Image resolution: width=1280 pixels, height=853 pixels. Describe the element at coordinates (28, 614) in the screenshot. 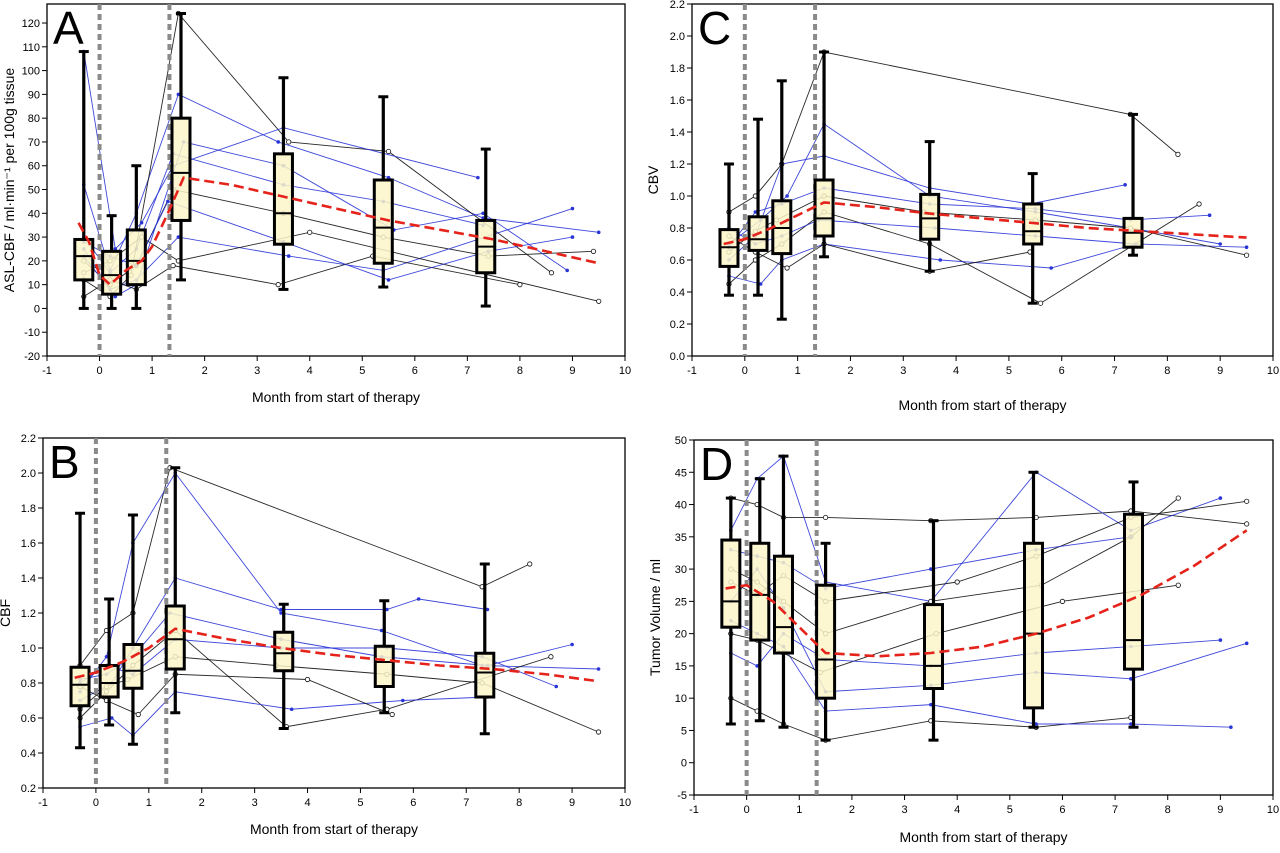

I see `y-tick-label: 1.2` at that location.